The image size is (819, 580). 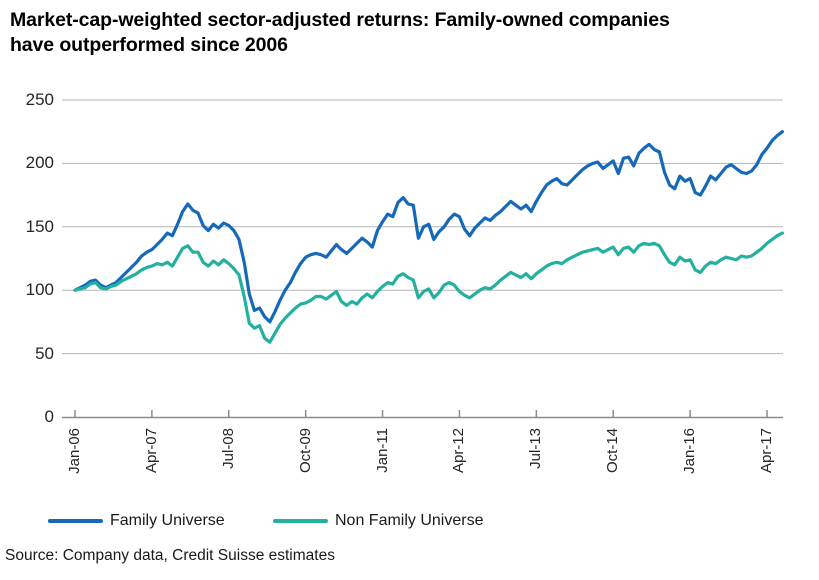 What do you see at coordinates (766, 451) in the screenshot?
I see `x-axis-label: Apr-17` at bounding box center [766, 451].